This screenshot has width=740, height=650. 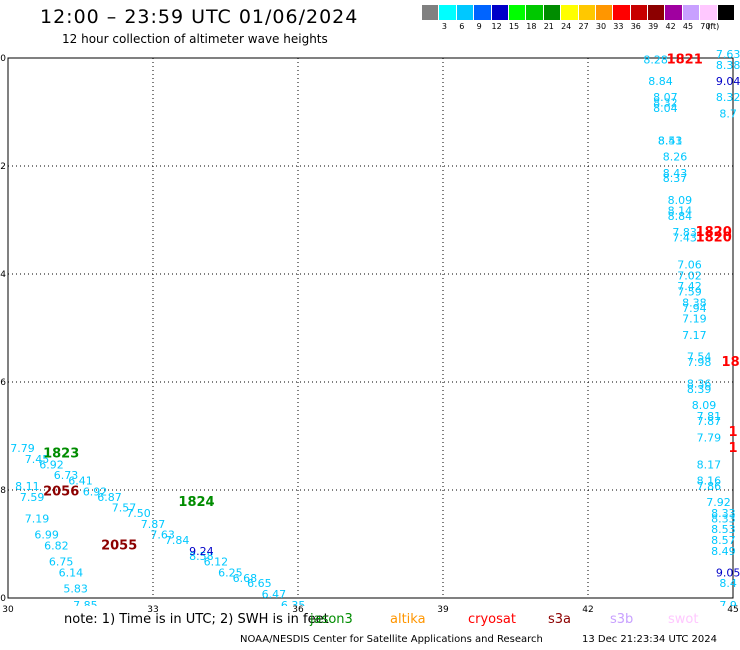 What do you see at coordinates (675, 173) in the screenshot?
I see `wave-height-label: 8.43` at bounding box center [675, 173].